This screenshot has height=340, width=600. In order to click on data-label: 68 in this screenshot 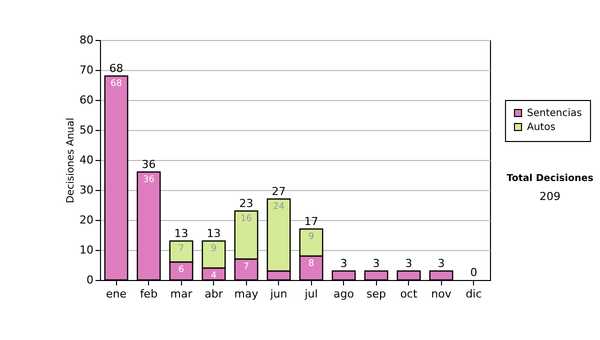, I will do `click(116, 84)`.